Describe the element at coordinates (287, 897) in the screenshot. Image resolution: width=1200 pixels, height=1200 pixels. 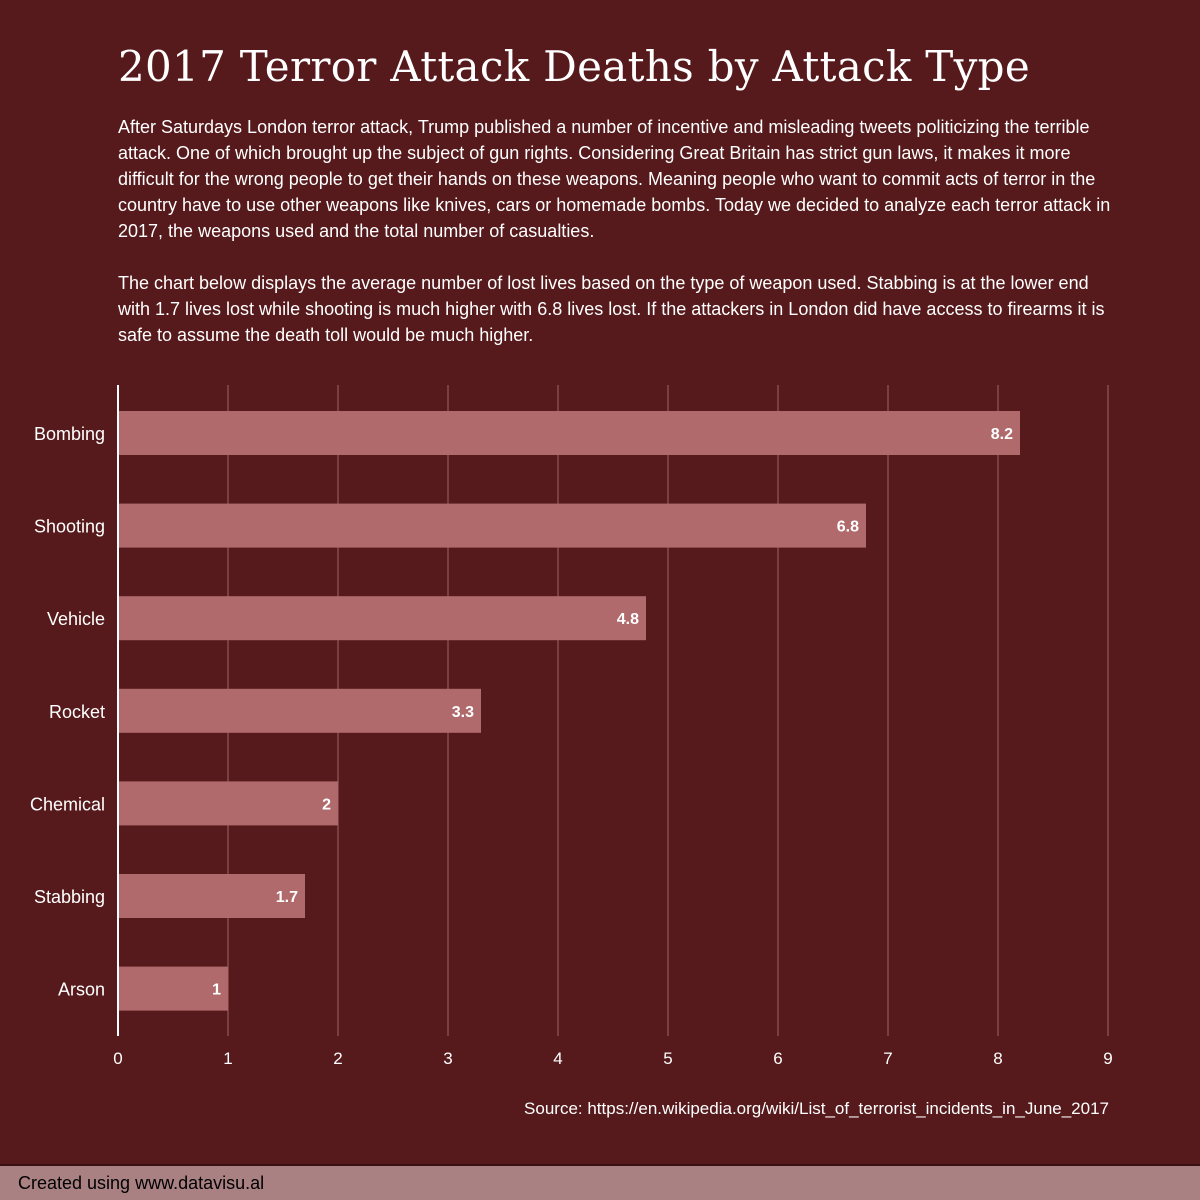
I see `bar-value-label: 1.7` at that location.